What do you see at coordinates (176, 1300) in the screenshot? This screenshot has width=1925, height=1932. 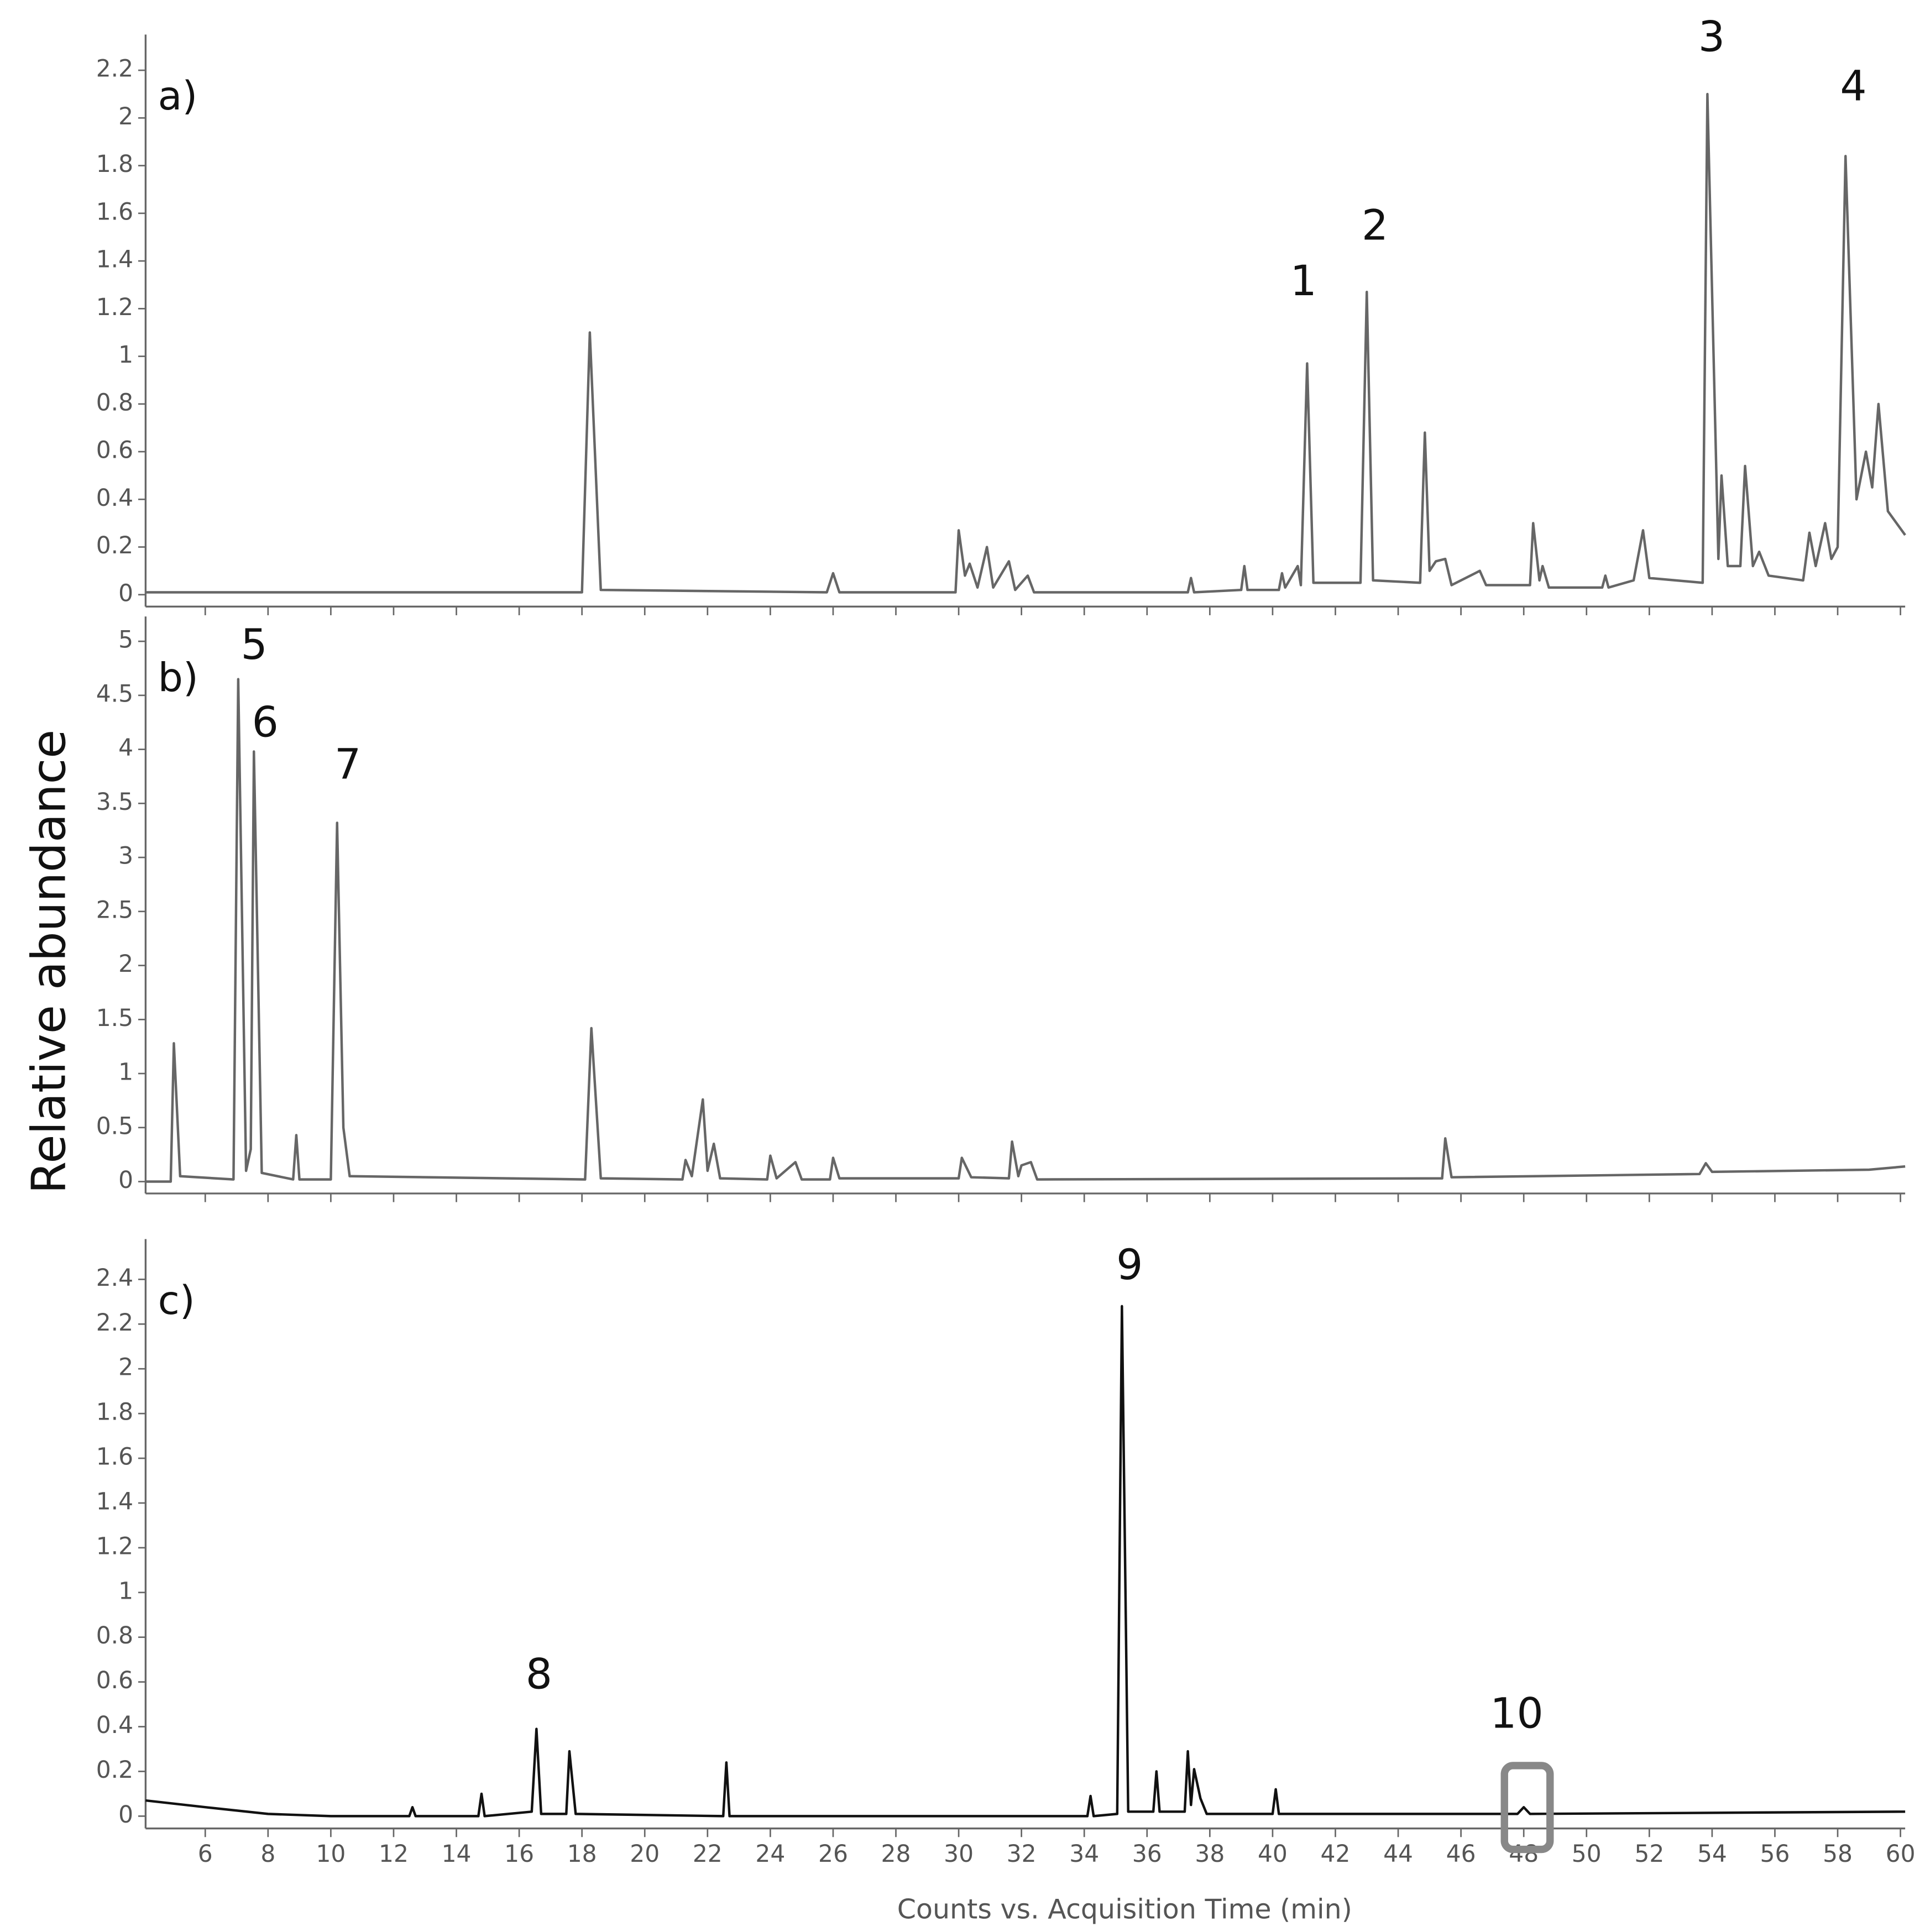 I see `panel-label: c)` at bounding box center [176, 1300].